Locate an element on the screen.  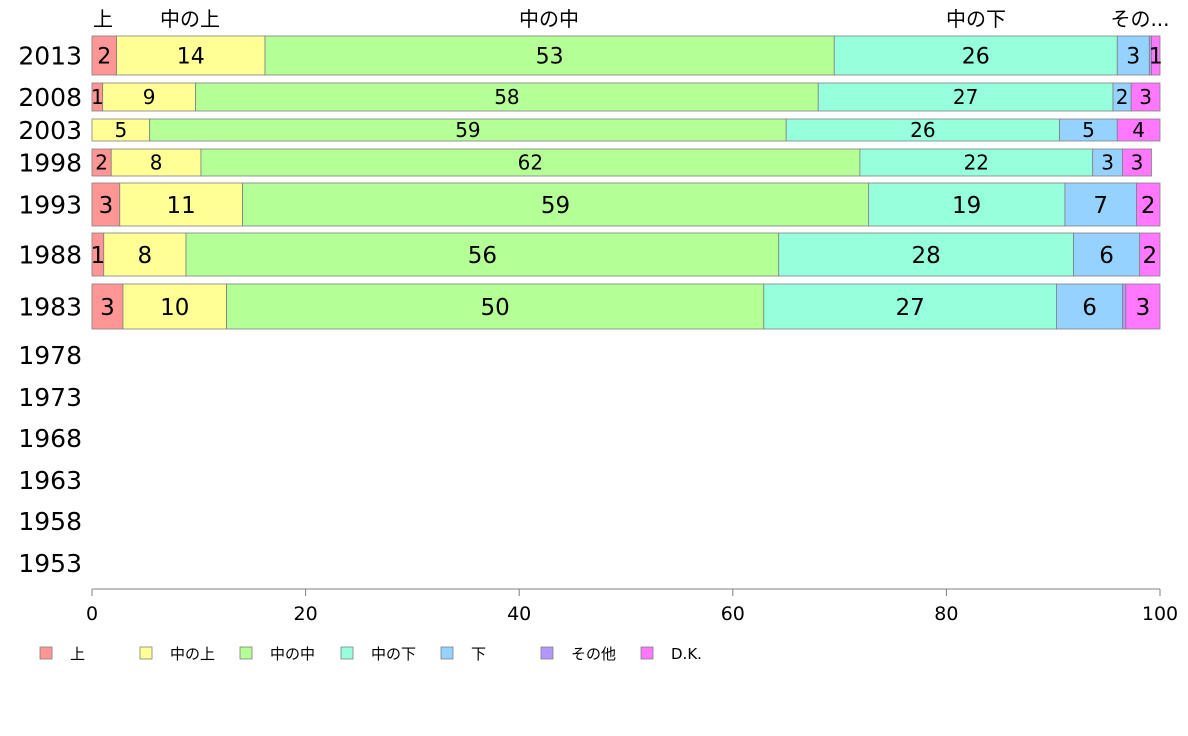
data-label: 7 is located at coordinates (1100, 206).